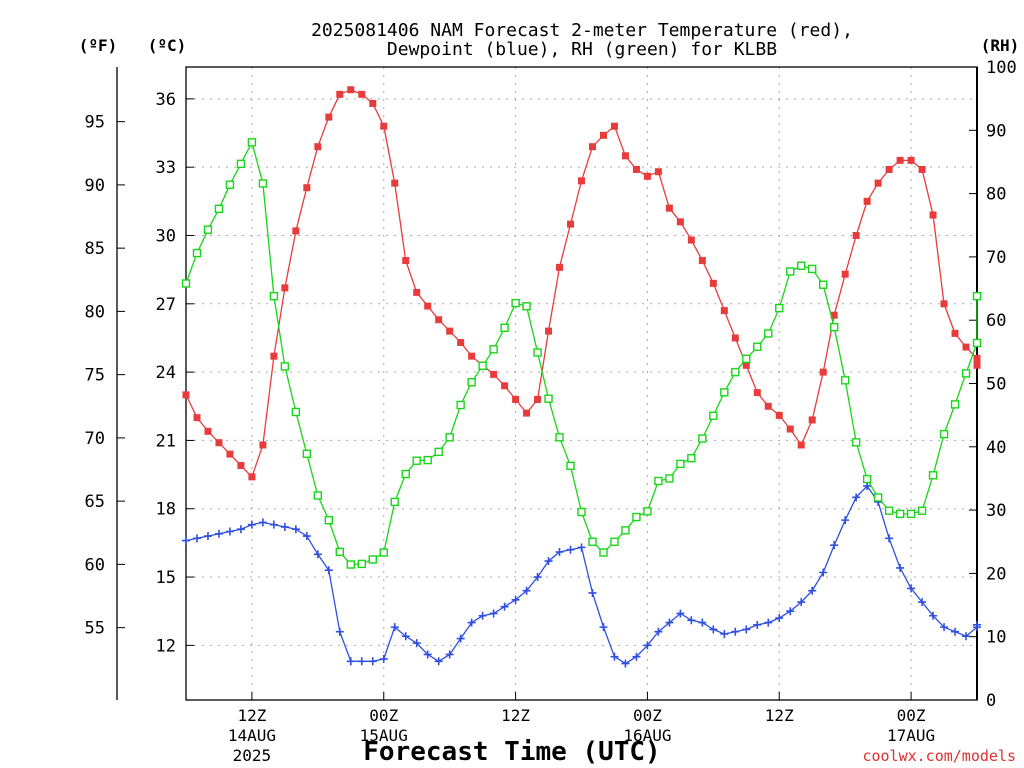 The image size is (1024, 768). What do you see at coordinates (384, 735) in the screenshot?
I see `x-tick-date-label: 15AUG` at bounding box center [384, 735].